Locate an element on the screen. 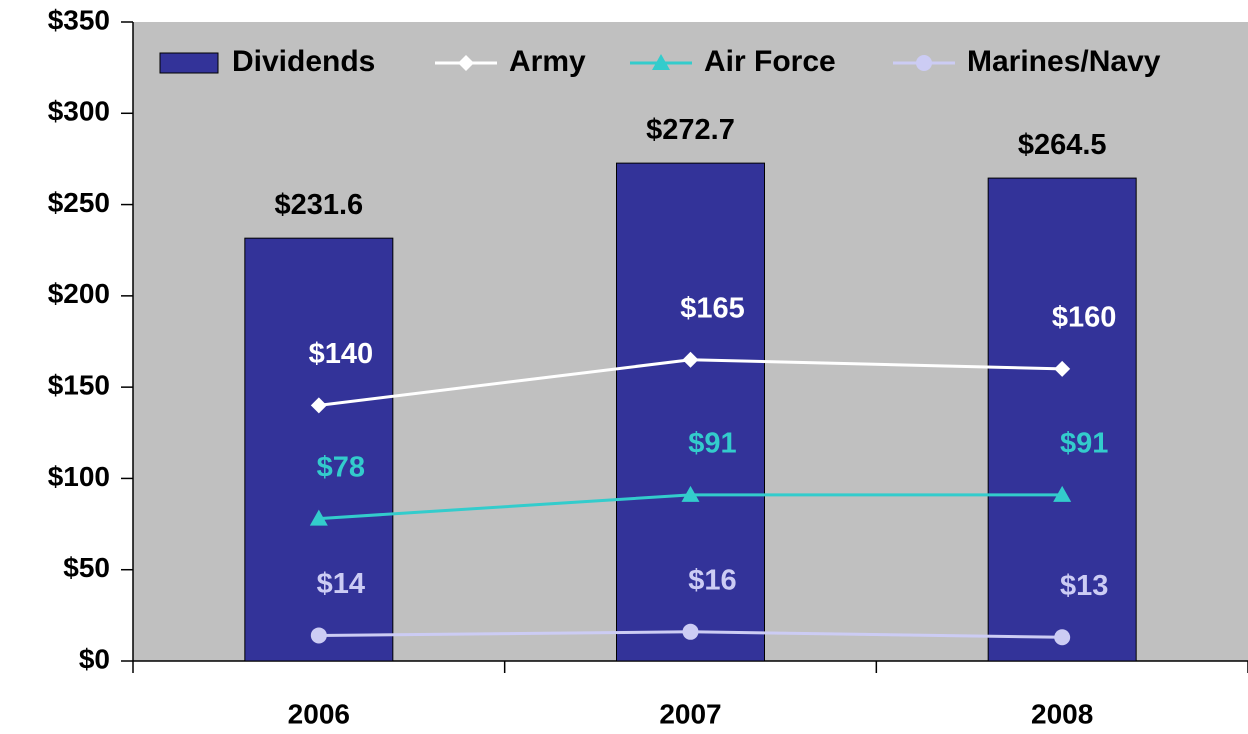 The image size is (1248, 734). bar-value-label: $272.7 is located at coordinates (690, 130).